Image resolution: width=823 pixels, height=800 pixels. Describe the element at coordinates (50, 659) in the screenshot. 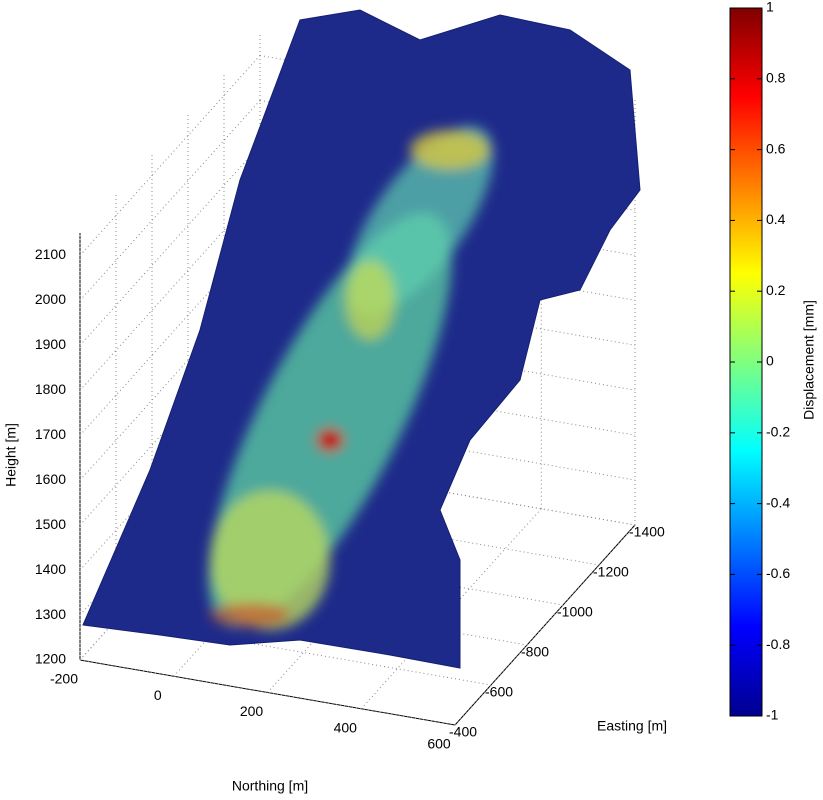

I see `z-tick-label: 1200` at that location.